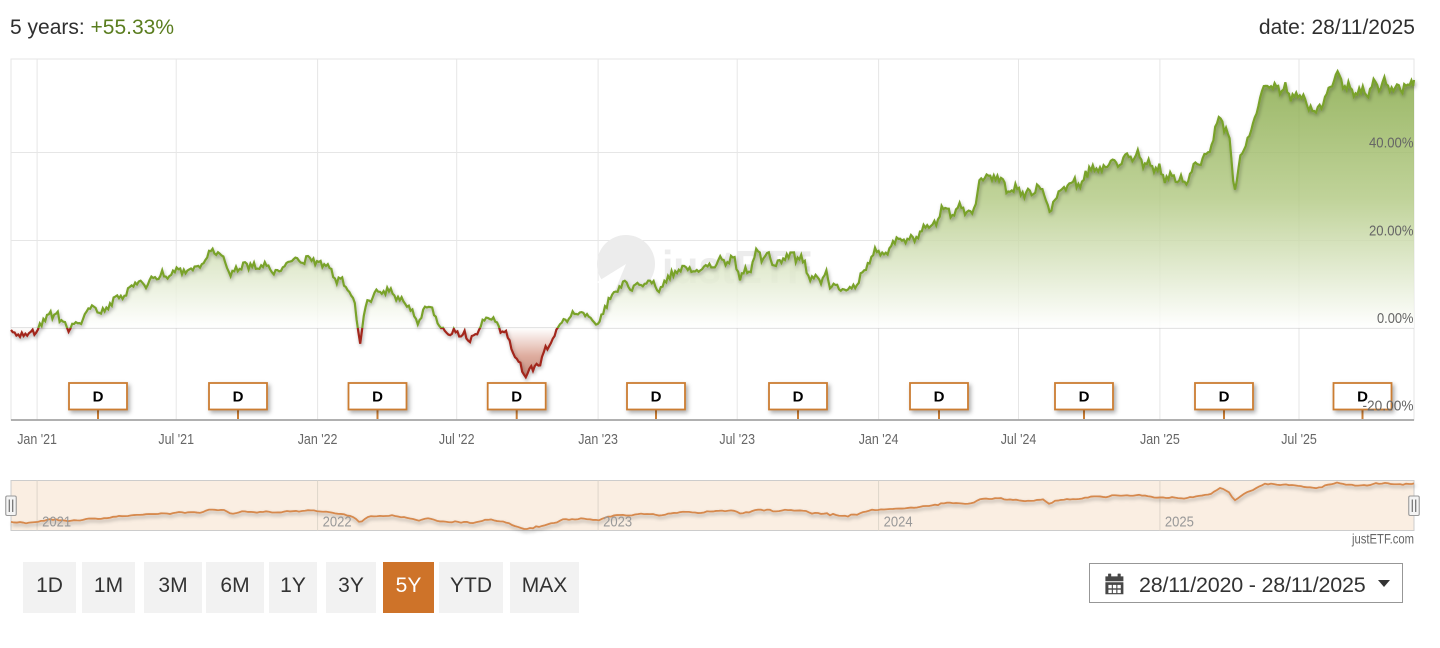  Describe the element at coordinates (37, 439) in the screenshot. I see `svg-text: Jan '21` at that location.